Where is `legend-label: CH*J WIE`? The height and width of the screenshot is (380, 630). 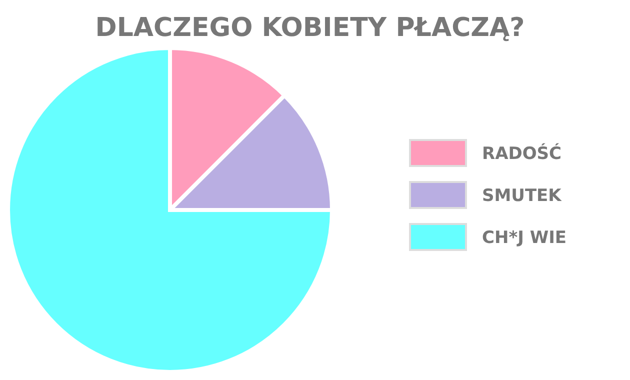
legend-label: CH*J WIE is located at coordinates (524, 238).